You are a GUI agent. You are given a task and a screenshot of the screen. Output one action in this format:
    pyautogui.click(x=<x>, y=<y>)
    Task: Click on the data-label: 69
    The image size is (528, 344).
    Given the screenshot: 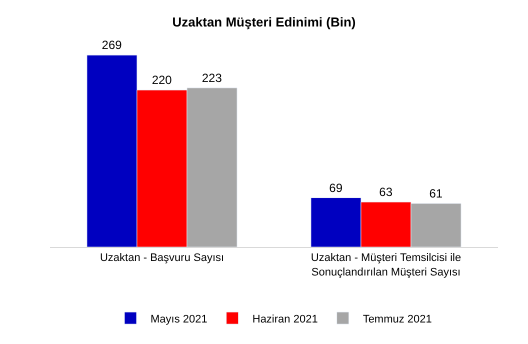 What is the action you would take?
    pyautogui.click(x=336, y=187)
    